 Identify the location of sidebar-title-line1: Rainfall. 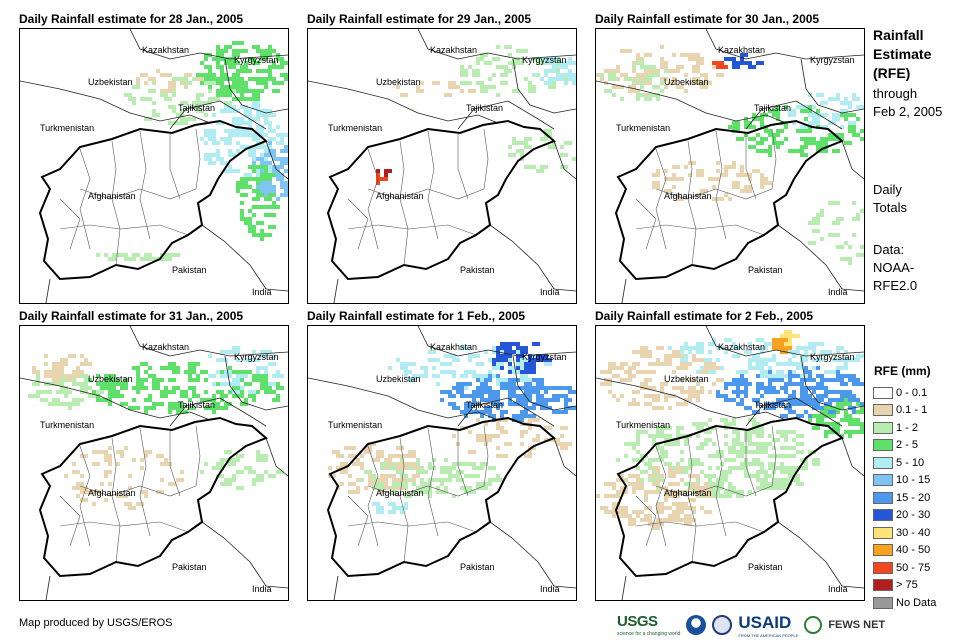
(898, 35).